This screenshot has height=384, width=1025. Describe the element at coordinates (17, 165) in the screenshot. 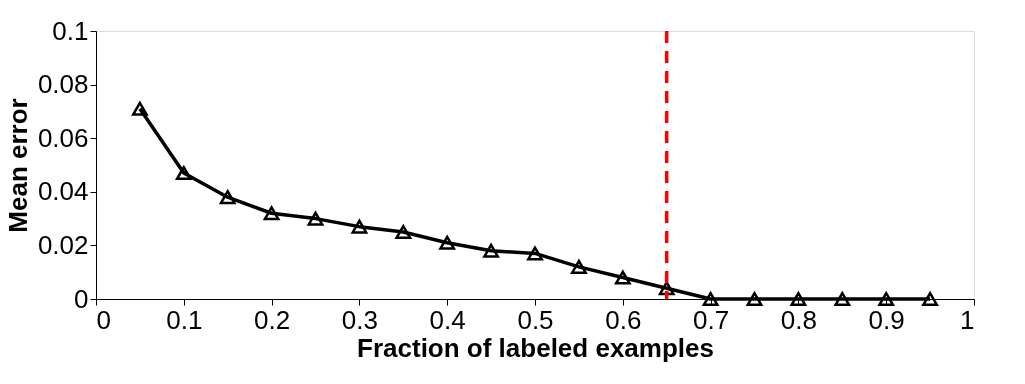

I see `y-axis-title: Mean error` at that location.